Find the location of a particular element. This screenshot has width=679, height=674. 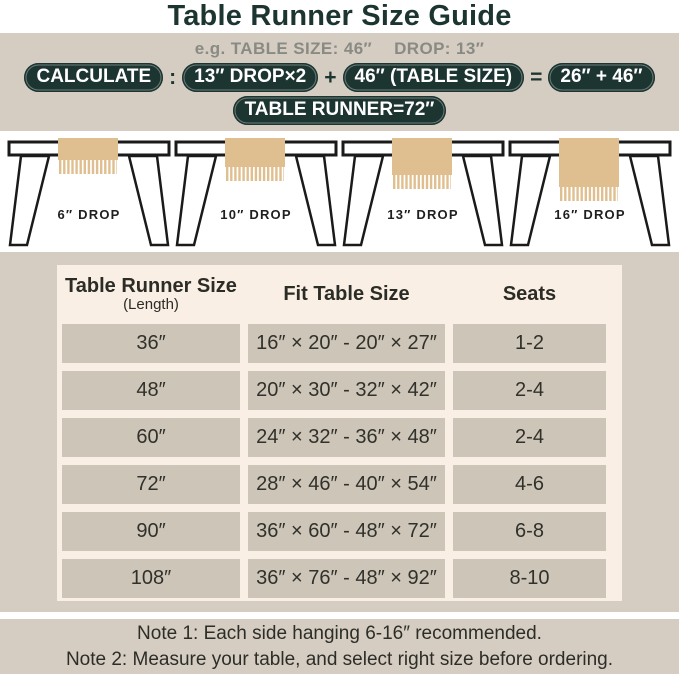

sum-pill: 26″ + 46″ is located at coordinates (601, 77).